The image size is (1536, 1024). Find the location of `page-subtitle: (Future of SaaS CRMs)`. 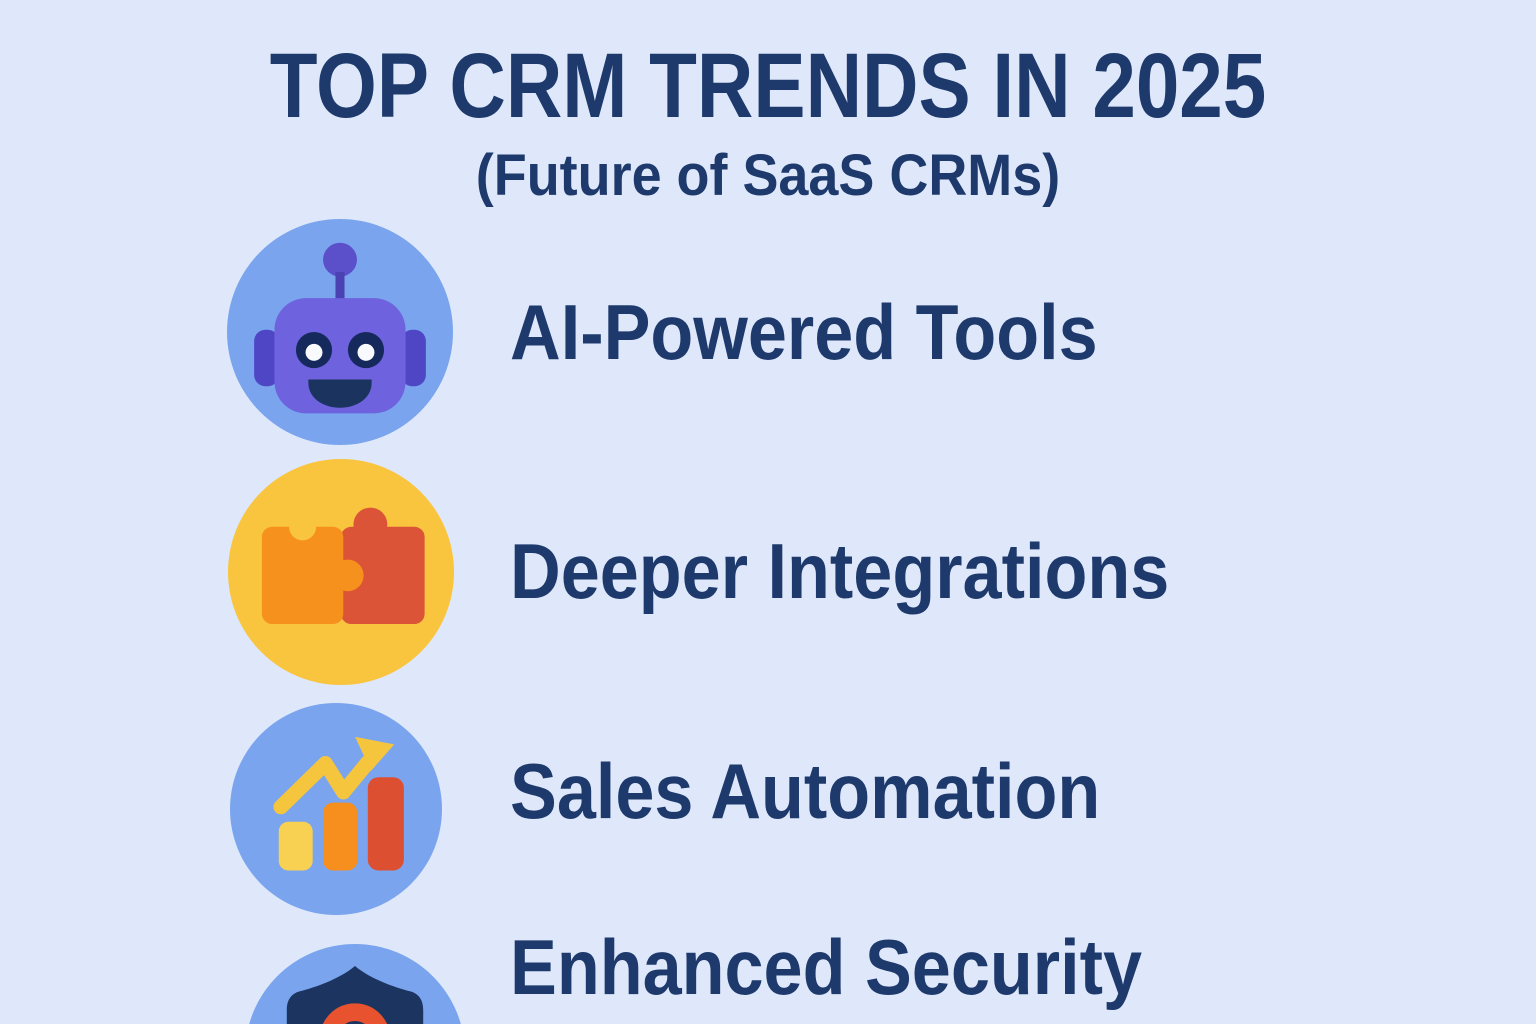

page-subtitle: (Future of SaaS CRMs) is located at coordinates (768, 175).